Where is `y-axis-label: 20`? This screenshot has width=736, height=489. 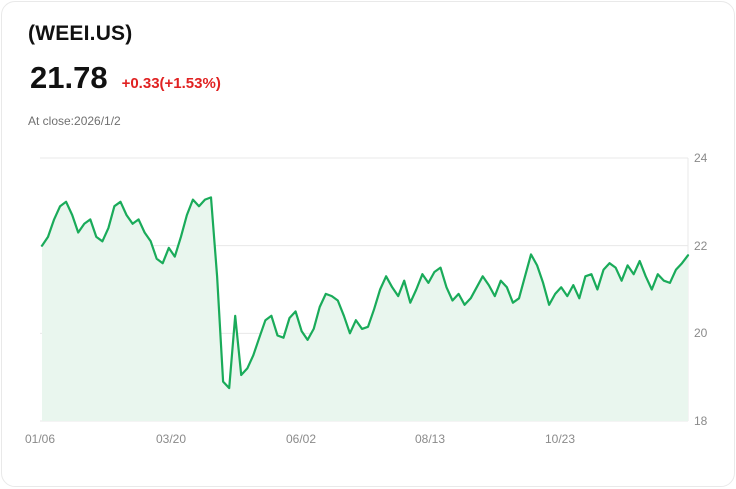 y-axis-label: 20 is located at coordinates (701, 333).